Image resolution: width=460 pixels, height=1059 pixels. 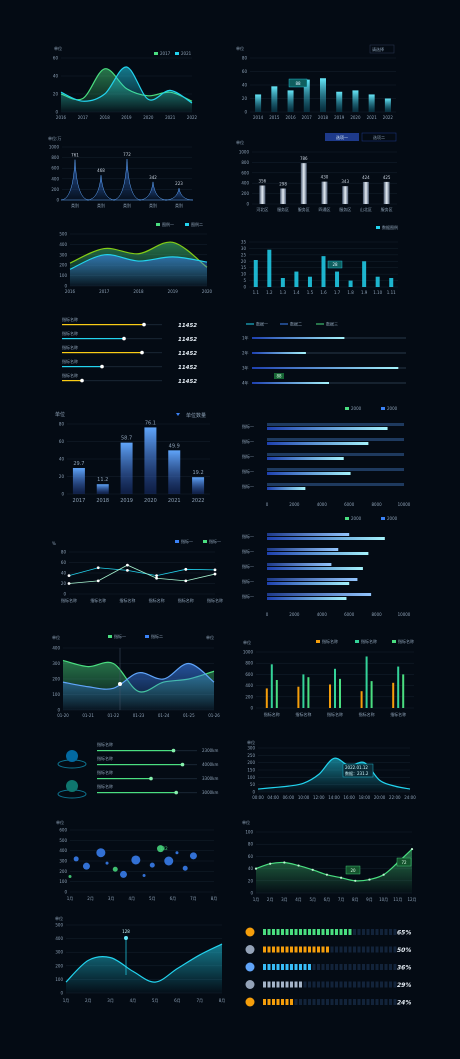 I want to click on x-tick-label: 1.4, so click(x=296, y=292).